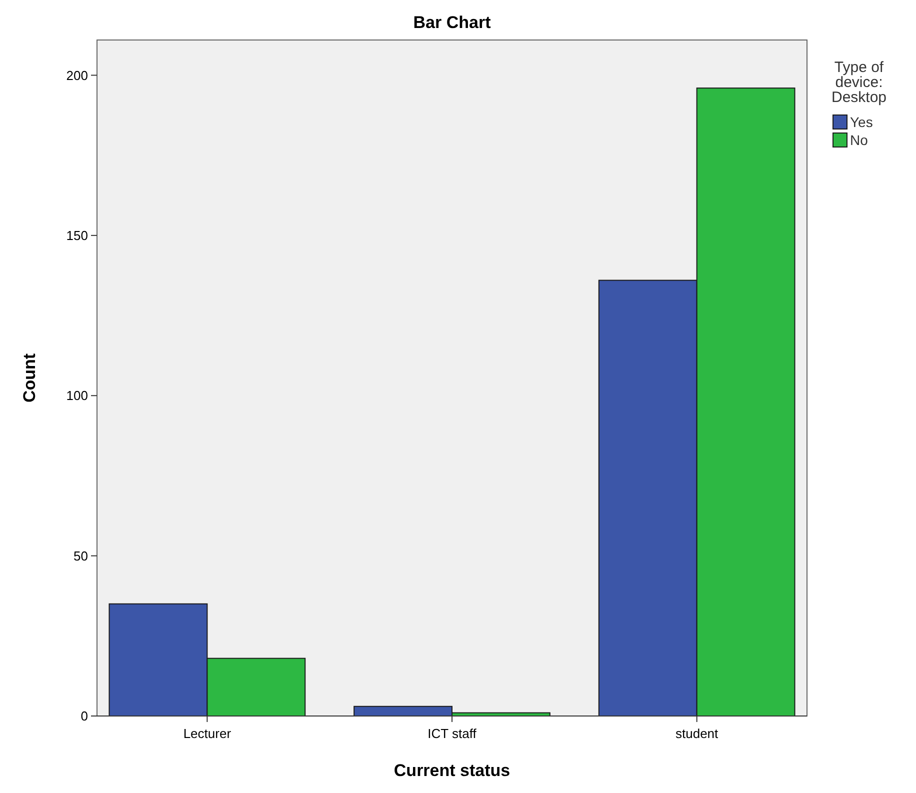 This screenshot has height=793, width=916. Describe the element at coordinates (452, 733) in the screenshot. I see `x-tick-label: ICT staff` at that location.